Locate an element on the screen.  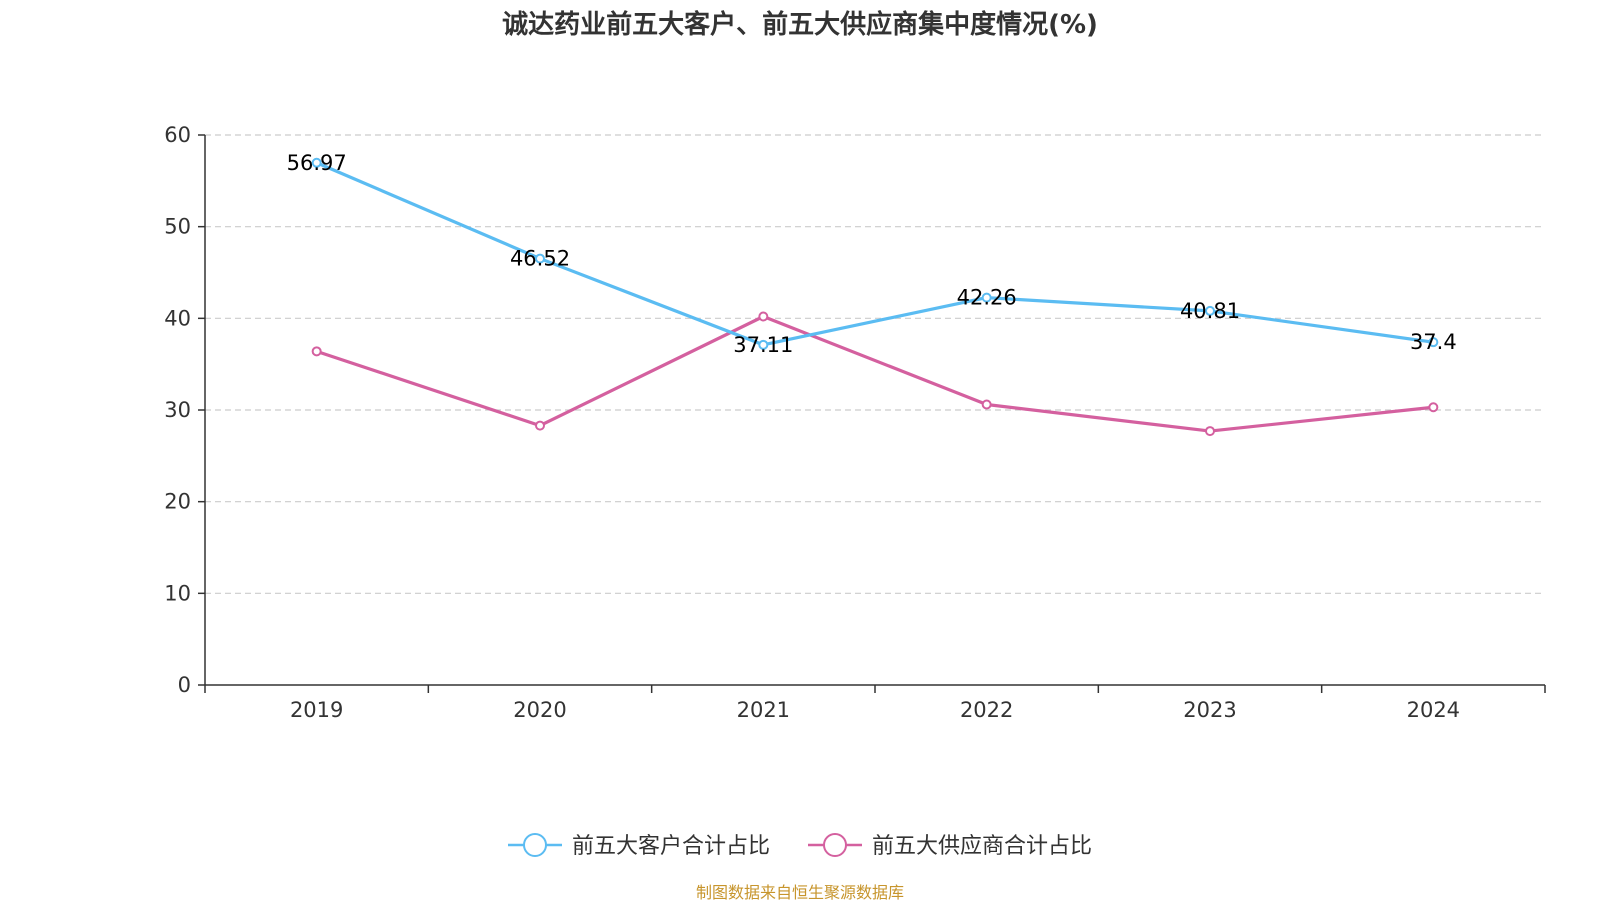
data-label: 37.4 is located at coordinates (1433, 342).